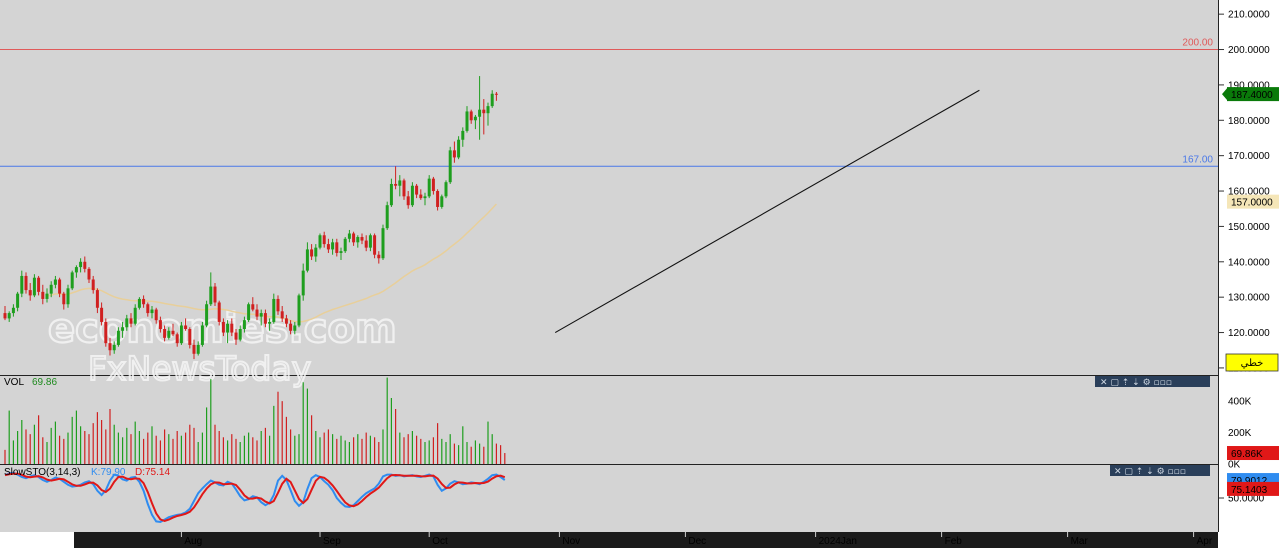  What do you see at coordinates (440, 541) in the screenshot?
I see `time-tick-label: Oct` at bounding box center [440, 541].